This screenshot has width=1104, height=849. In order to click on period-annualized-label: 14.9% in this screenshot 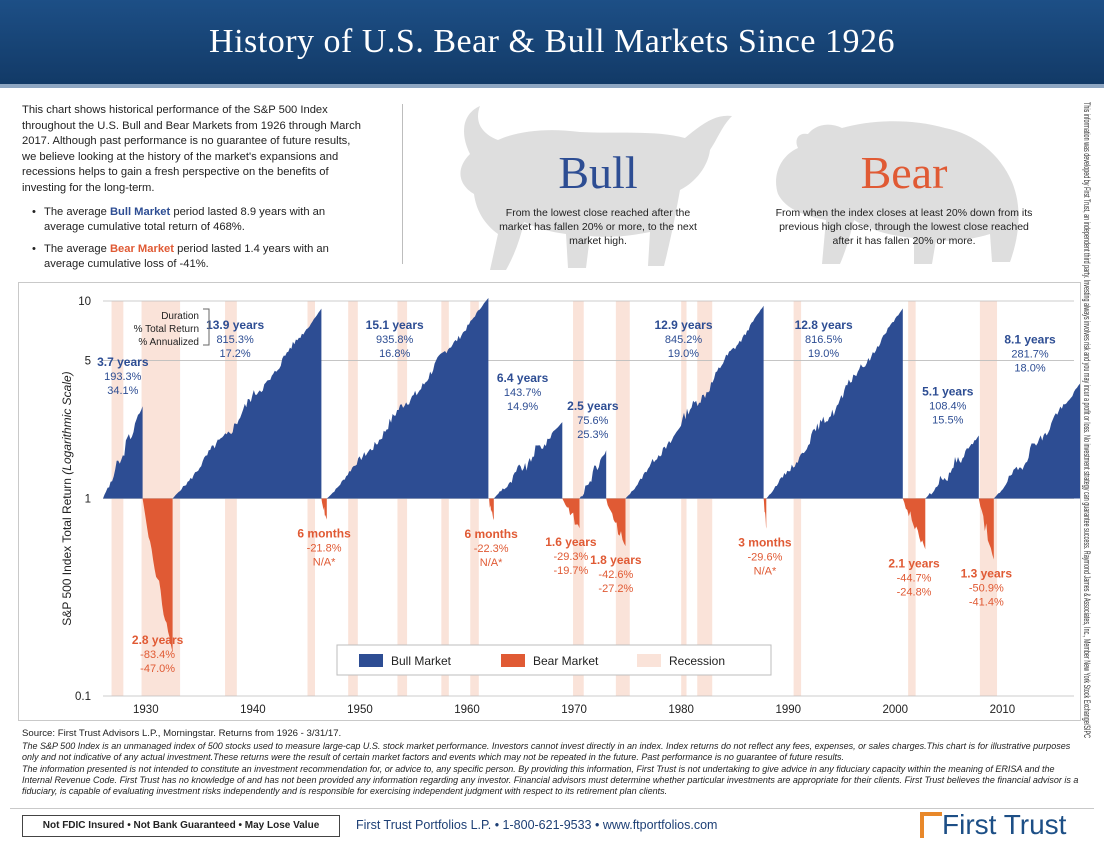, I will do `click(522, 407)`.